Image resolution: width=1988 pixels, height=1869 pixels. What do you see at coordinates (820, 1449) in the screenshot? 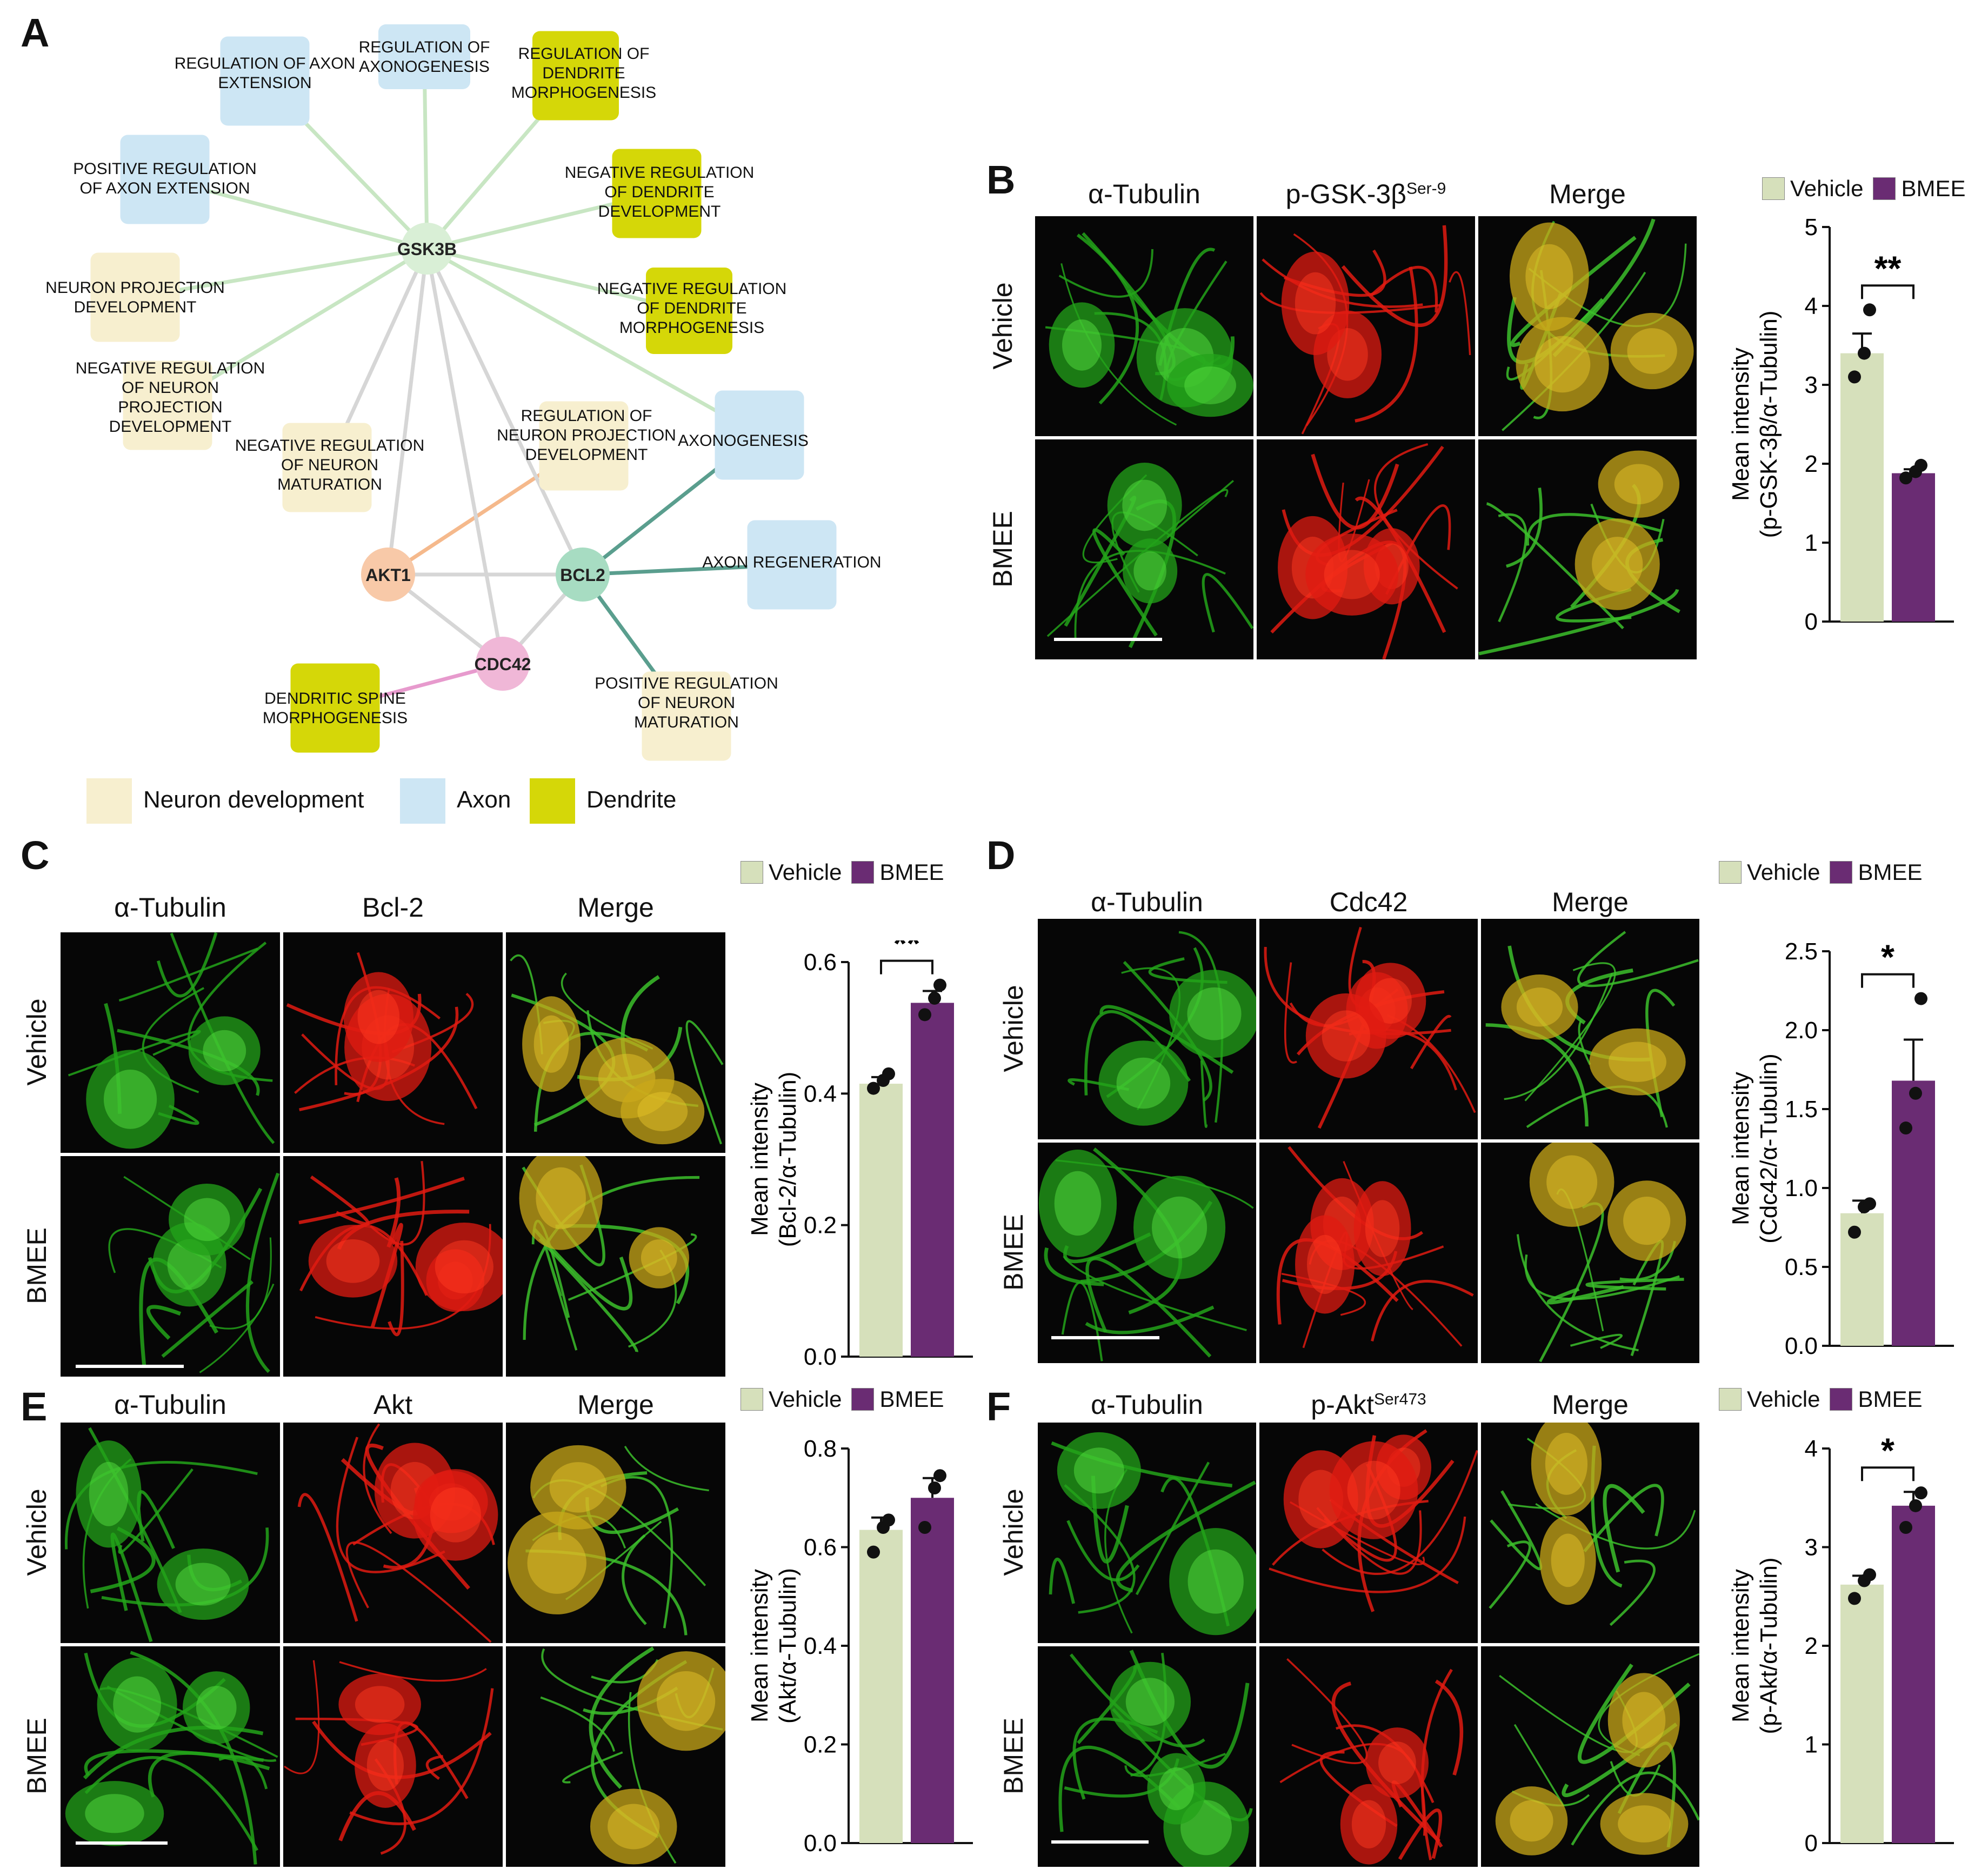
I see `y-tick-label: 0.8` at bounding box center [820, 1449].